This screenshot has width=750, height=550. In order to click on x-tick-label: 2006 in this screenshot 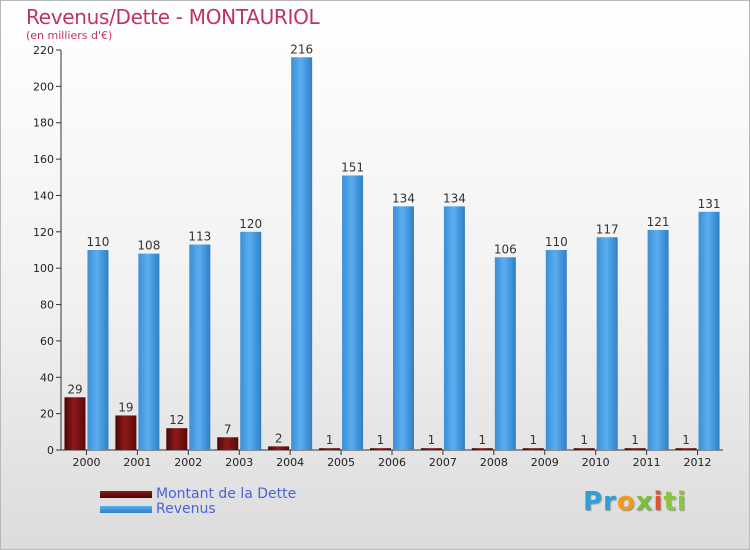, I will do `click(392, 462)`.